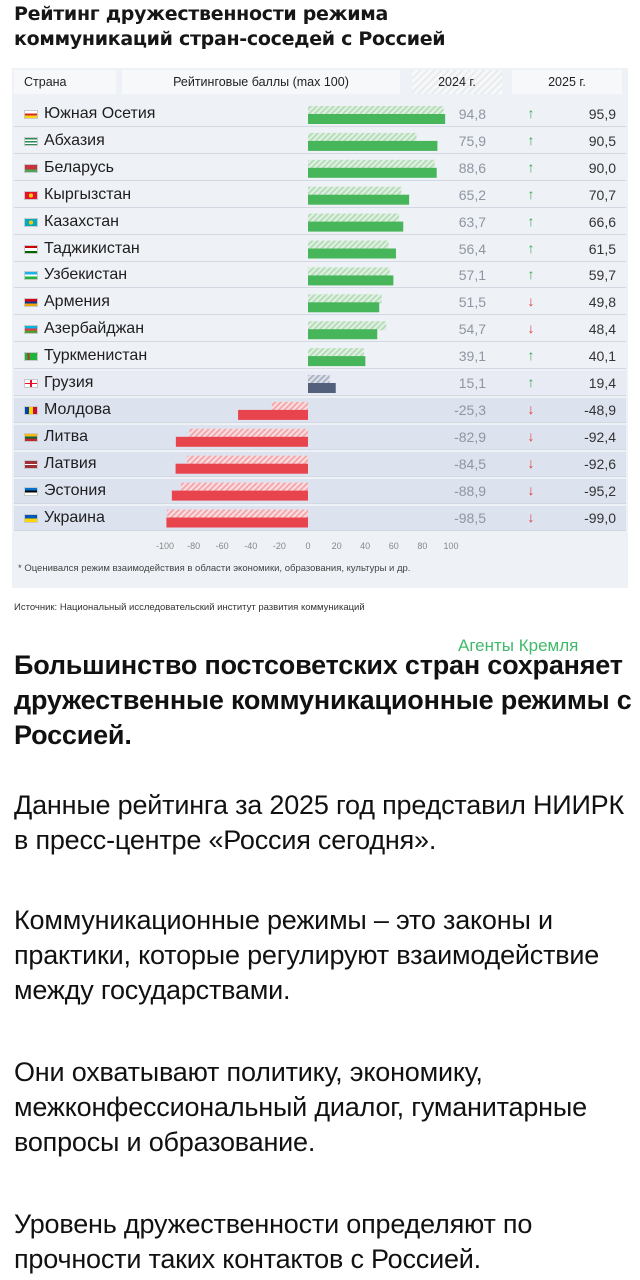 The height and width of the screenshot is (1280, 640). Describe the element at coordinates (472, 114) in the screenshot. I see `value-2024: 94,8` at that location.